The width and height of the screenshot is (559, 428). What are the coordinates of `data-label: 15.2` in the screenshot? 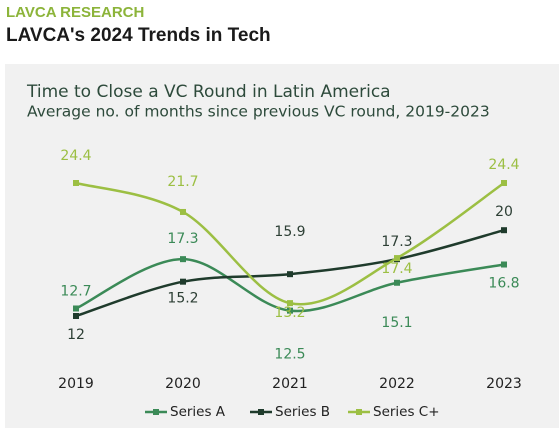 It's located at (182, 299).